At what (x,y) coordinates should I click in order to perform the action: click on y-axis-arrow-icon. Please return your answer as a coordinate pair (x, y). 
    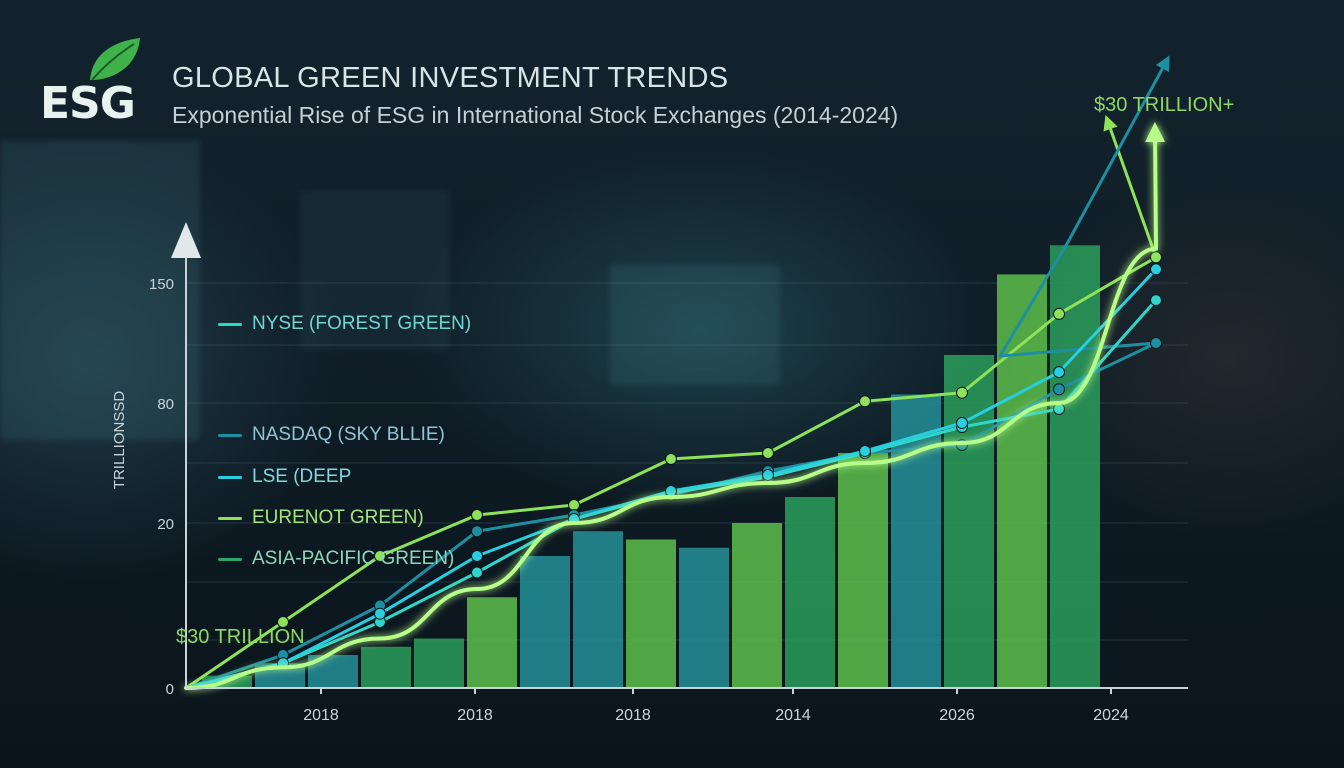
    Looking at the image, I should click on (186, 240).